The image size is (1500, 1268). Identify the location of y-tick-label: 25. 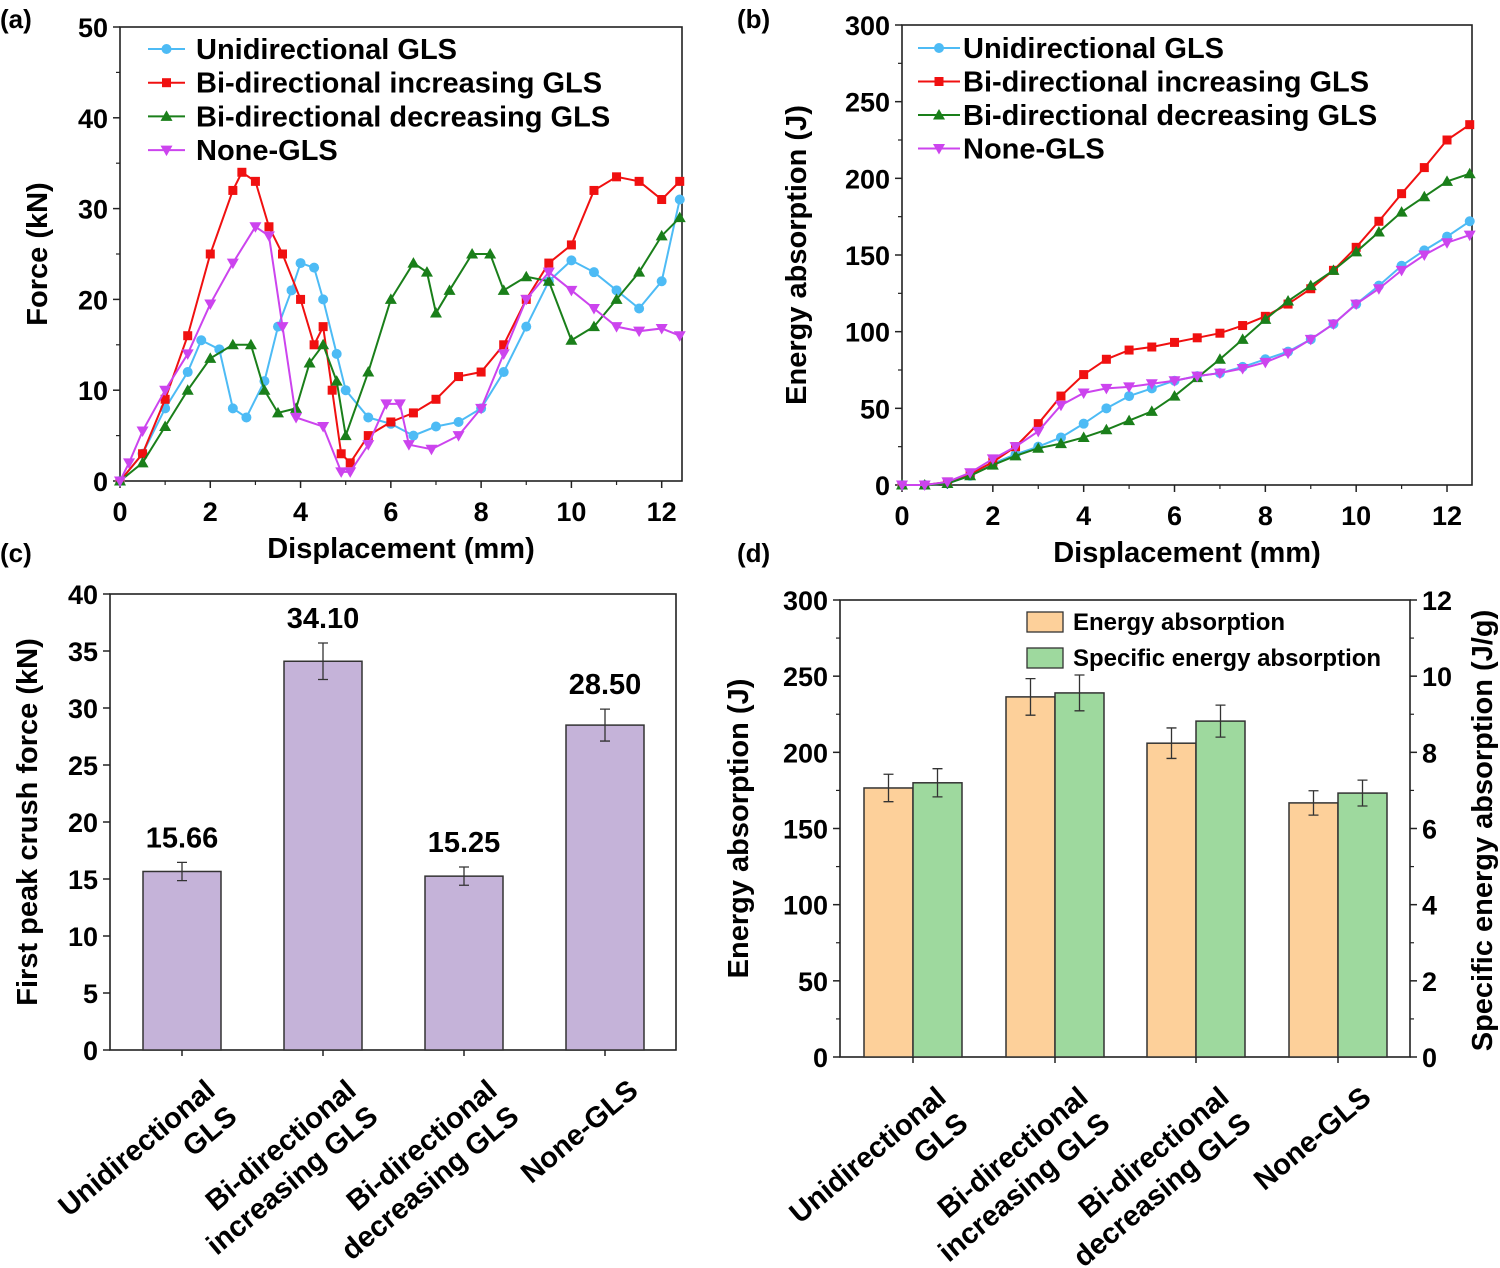
(83, 766).